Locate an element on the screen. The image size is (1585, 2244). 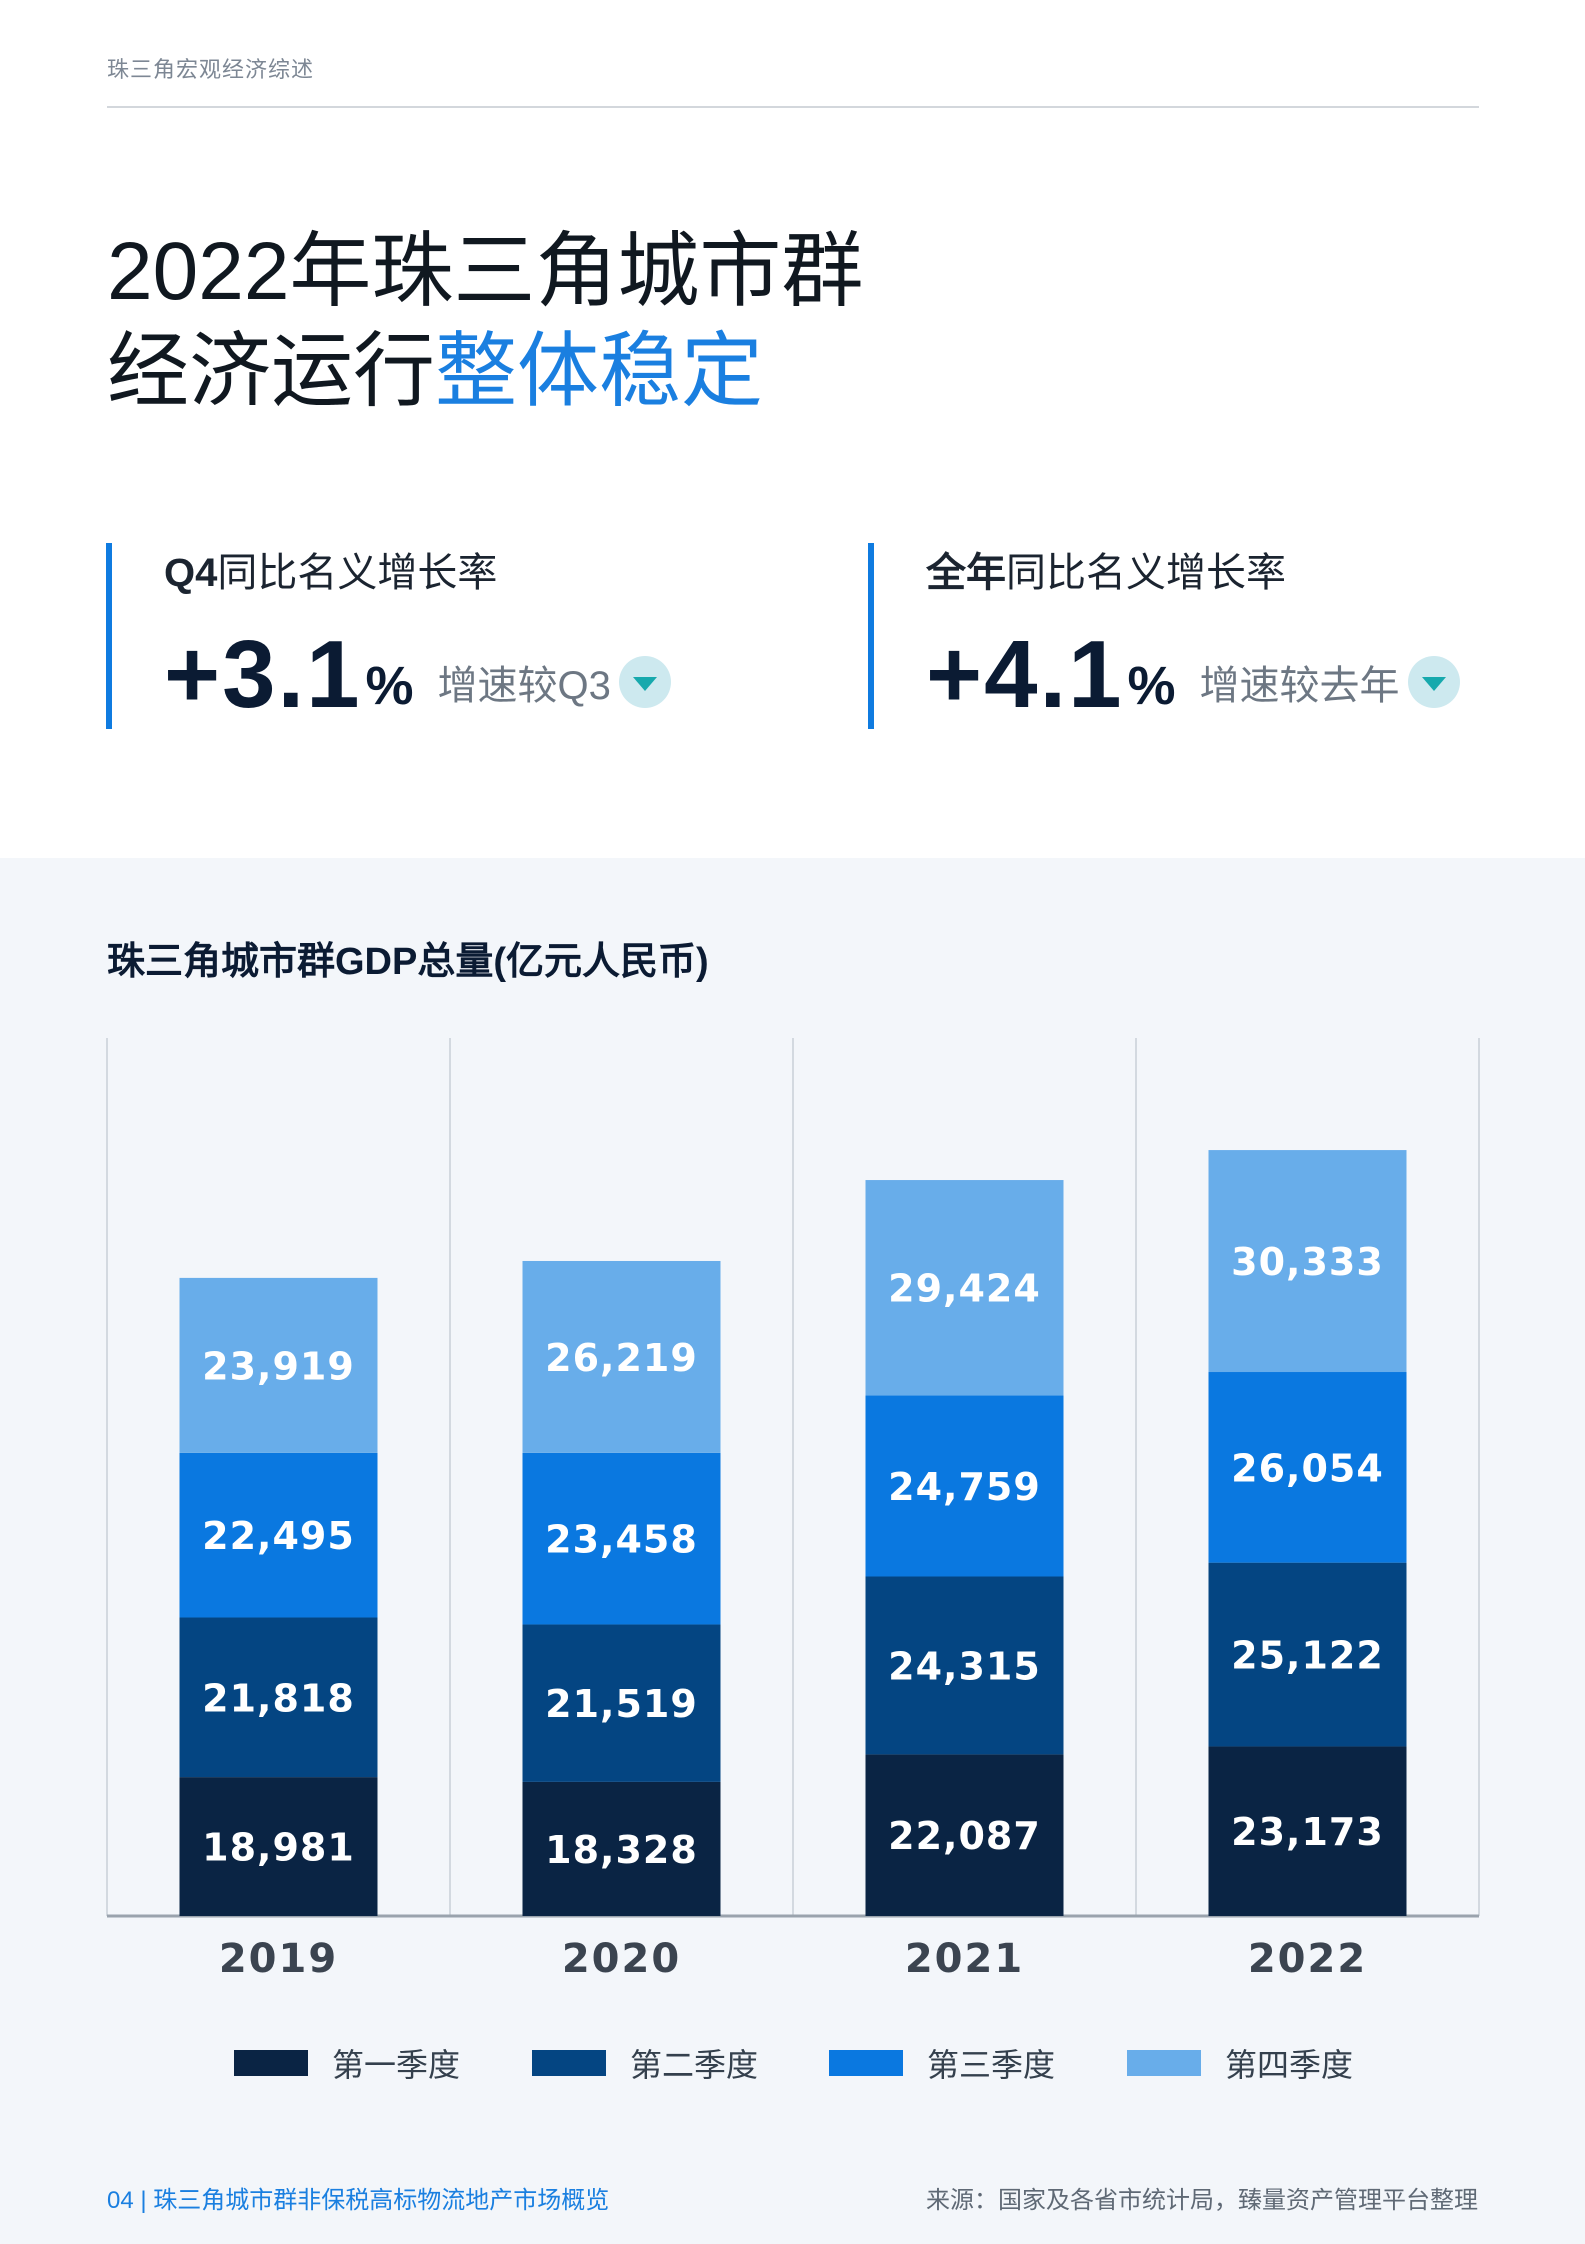
page-title: 2022年珠三角城市群 经济运行整体稳定 is located at coordinates (485, 322).